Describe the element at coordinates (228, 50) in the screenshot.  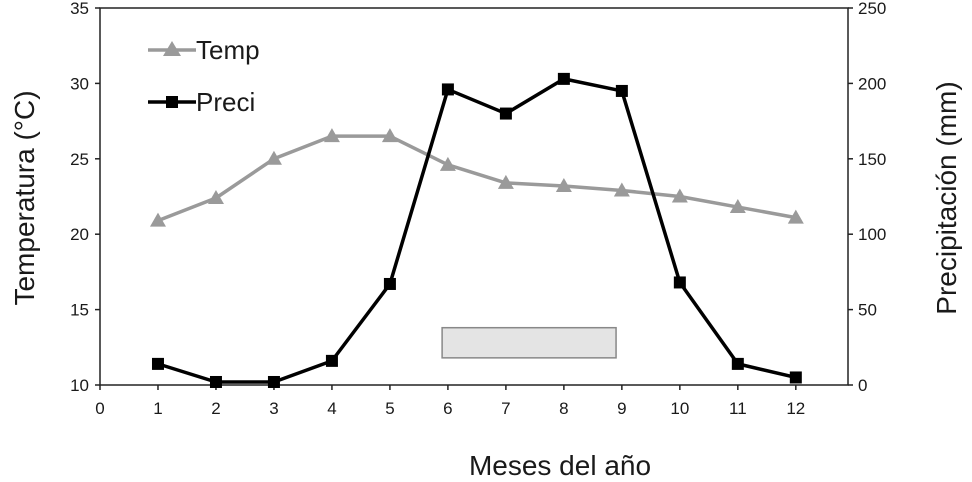
I see `legend-label-temp: Temp` at that location.